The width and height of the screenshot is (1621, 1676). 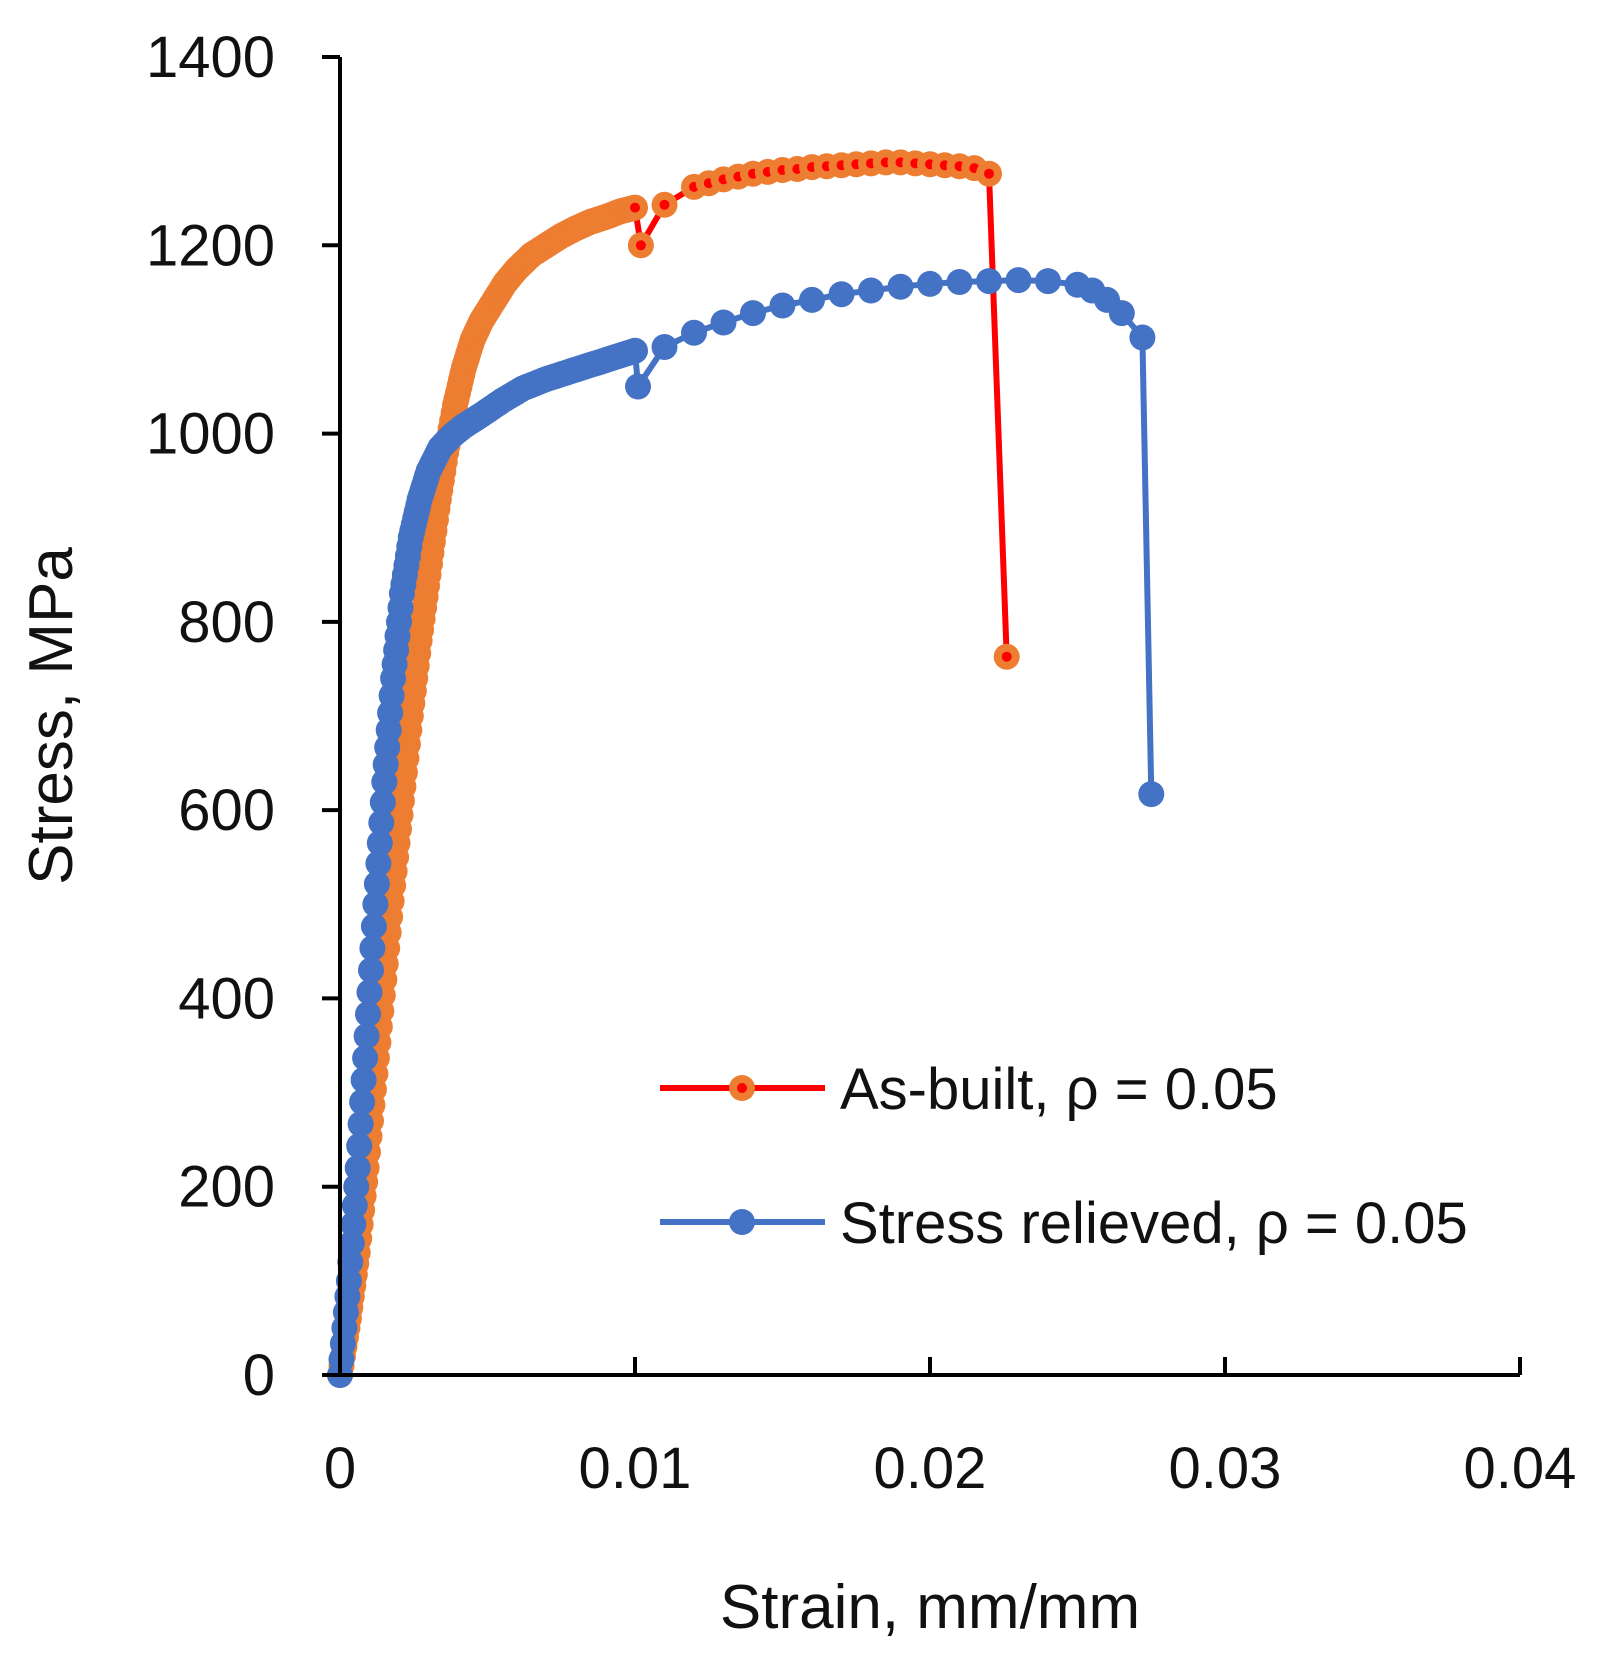 I want to click on y-tick-label: 1000, so click(x=210, y=434).